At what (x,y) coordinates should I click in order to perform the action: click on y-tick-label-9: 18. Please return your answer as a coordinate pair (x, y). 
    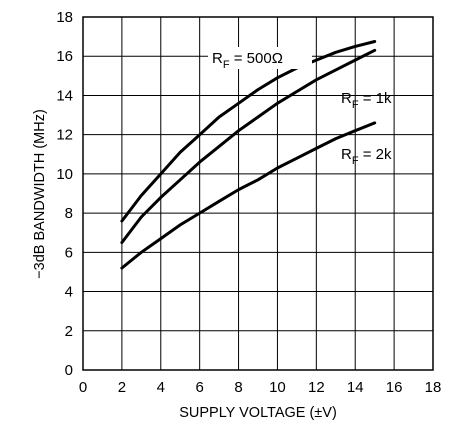
    Looking at the image, I should click on (64, 17).